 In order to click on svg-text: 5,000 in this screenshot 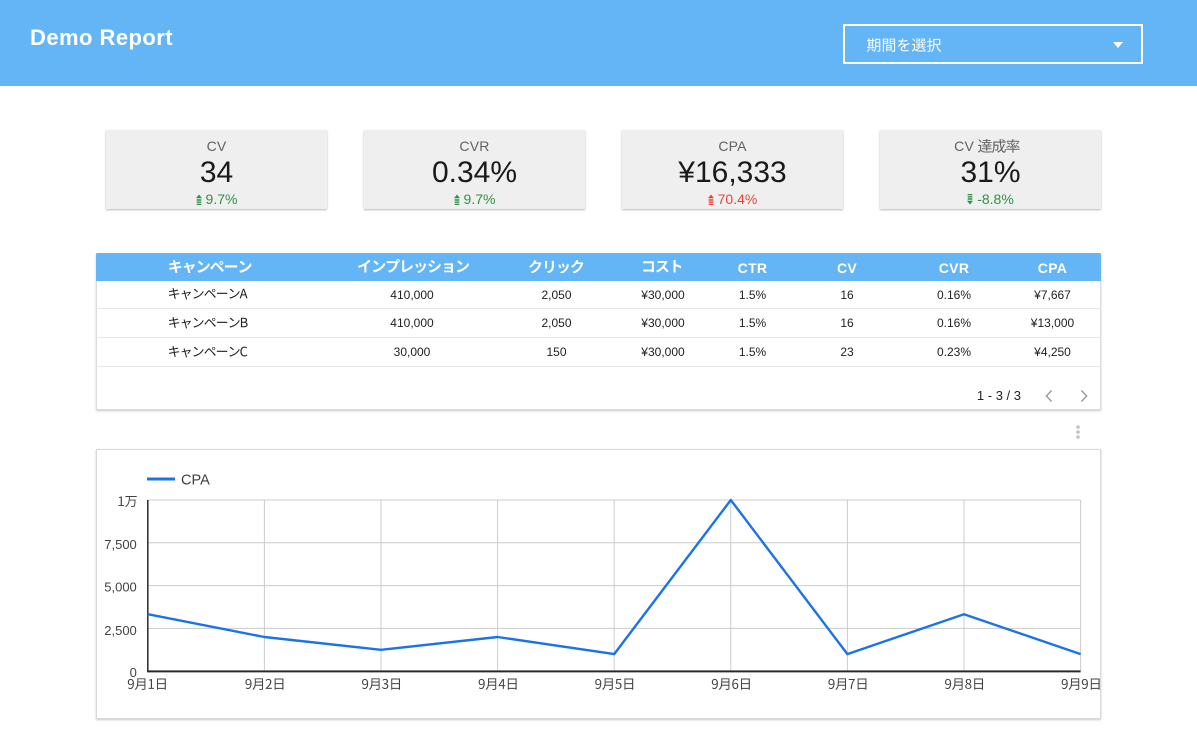, I will do `click(120, 587)`.